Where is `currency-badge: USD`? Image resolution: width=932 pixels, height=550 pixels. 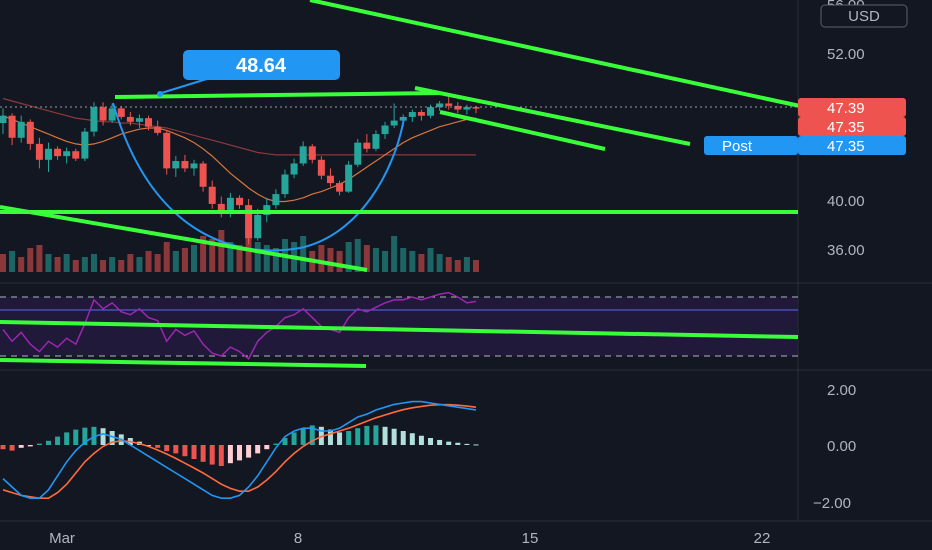 currency-badge: USD is located at coordinates (864, 16).